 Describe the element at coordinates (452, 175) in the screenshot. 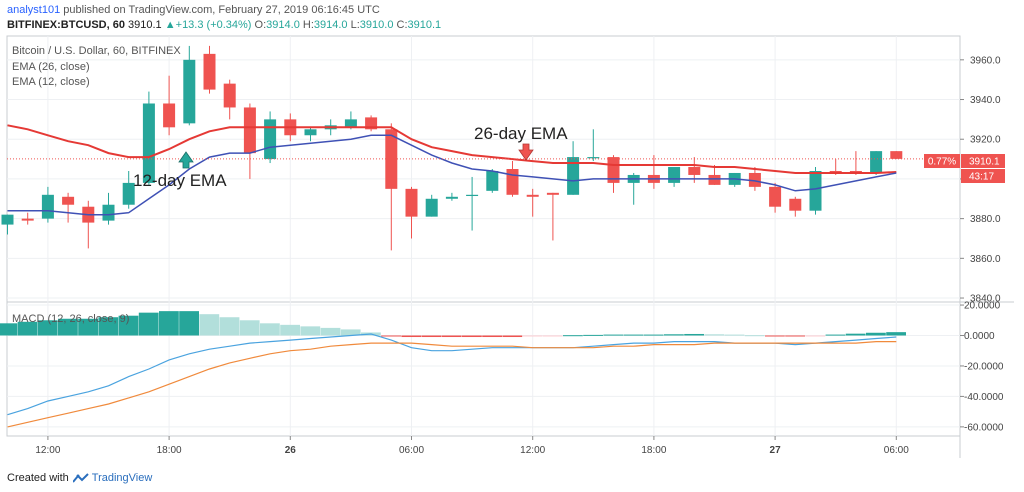

I see `ema12-line` at that location.